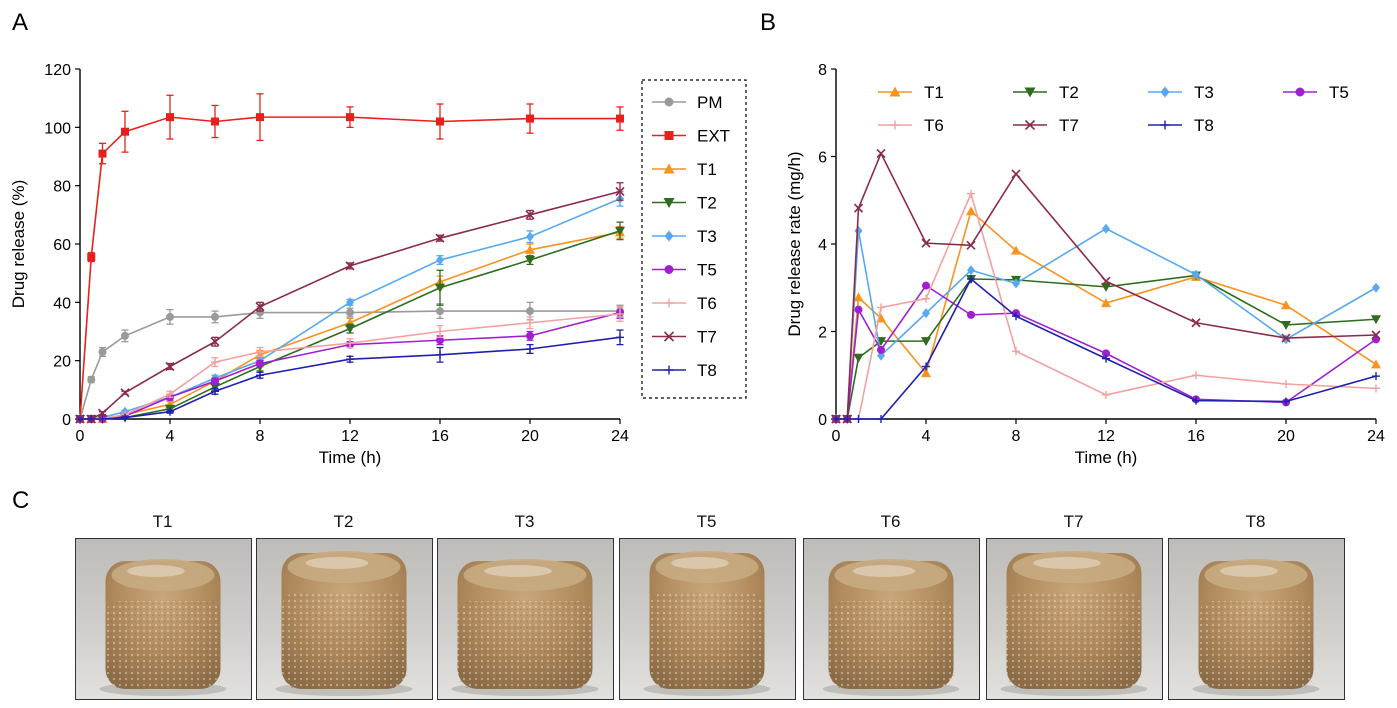 The width and height of the screenshot is (1397, 708). What do you see at coordinates (170, 436) in the screenshot?
I see `x-tick-label: 4` at bounding box center [170, 436].